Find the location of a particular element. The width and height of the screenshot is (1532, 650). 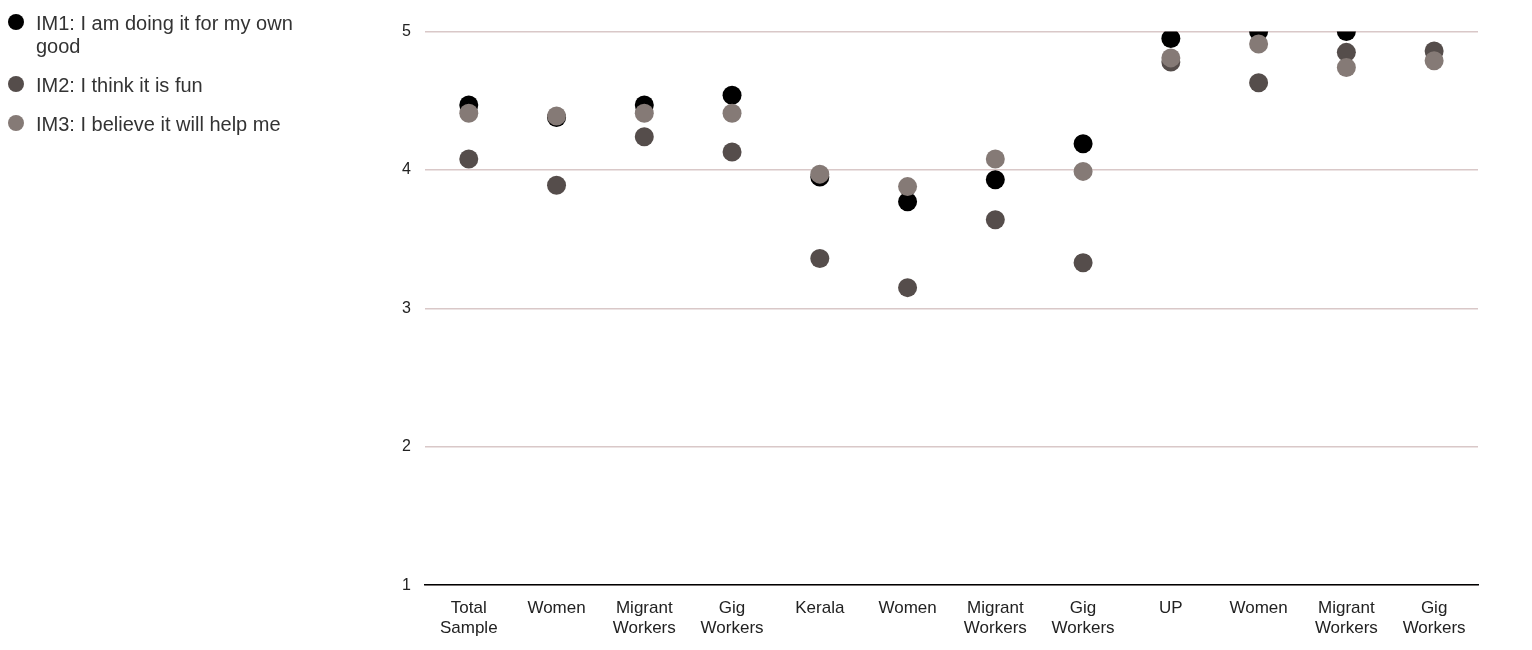

legend-label: IM3: I believe it will help me is located at coordinates (158, 124).